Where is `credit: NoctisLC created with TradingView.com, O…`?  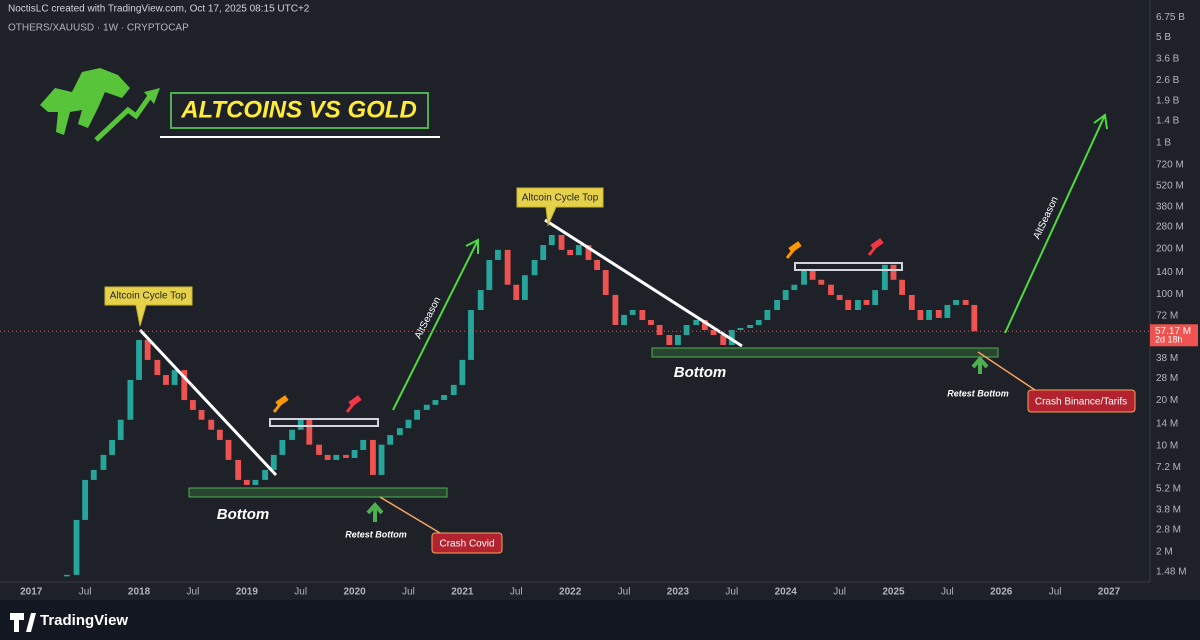 credit: NoctisLC created with TradingView.com, O… is located at coordinates (159, 9).